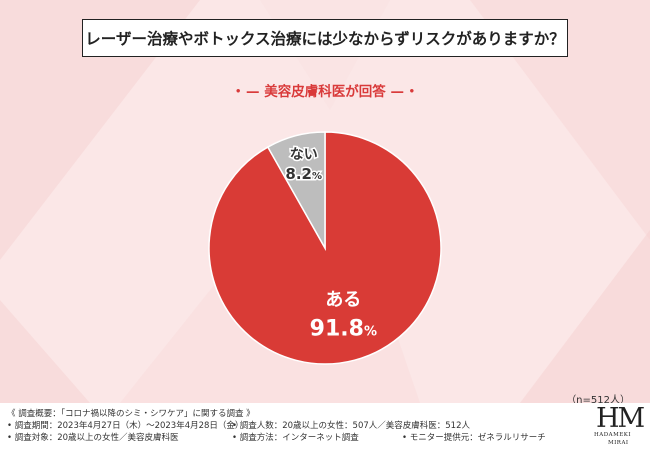  What do you see at coordinates (317, 176) in the screenshot?
I see `slice-unit-1: %` at bounding box center [317, 176].